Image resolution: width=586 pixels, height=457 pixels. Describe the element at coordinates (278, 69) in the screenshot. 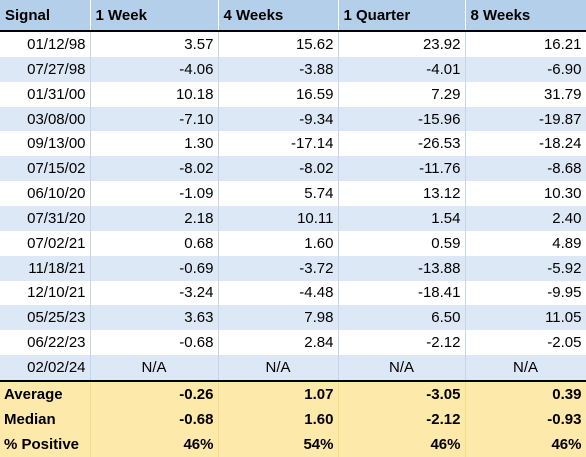

I see `return-cell: -3.88` at that location.